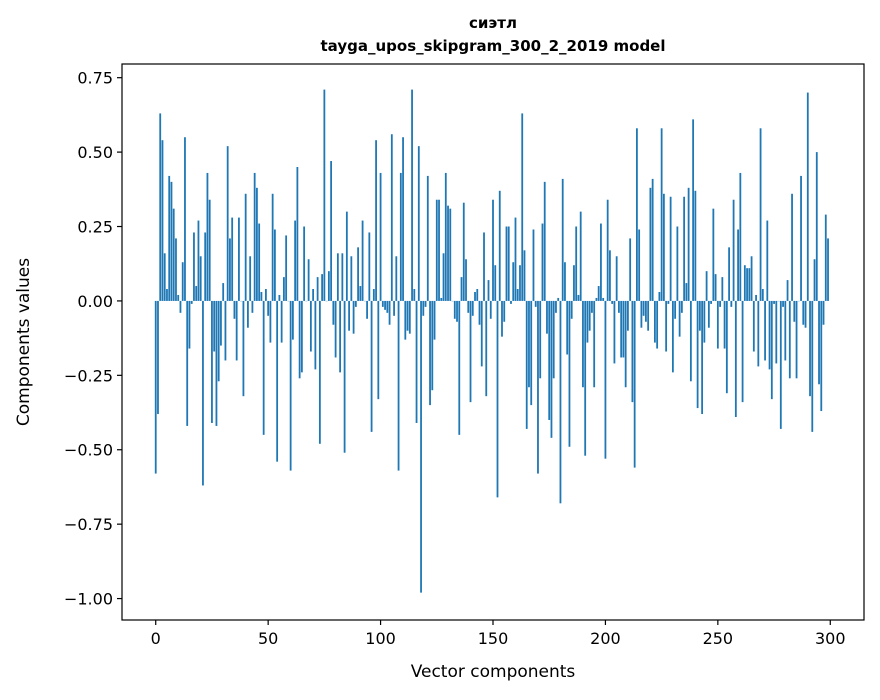 The height and width of the screenshot is (700, 880). I want to click on y-tick-label: 0.50, so click(95, 152).